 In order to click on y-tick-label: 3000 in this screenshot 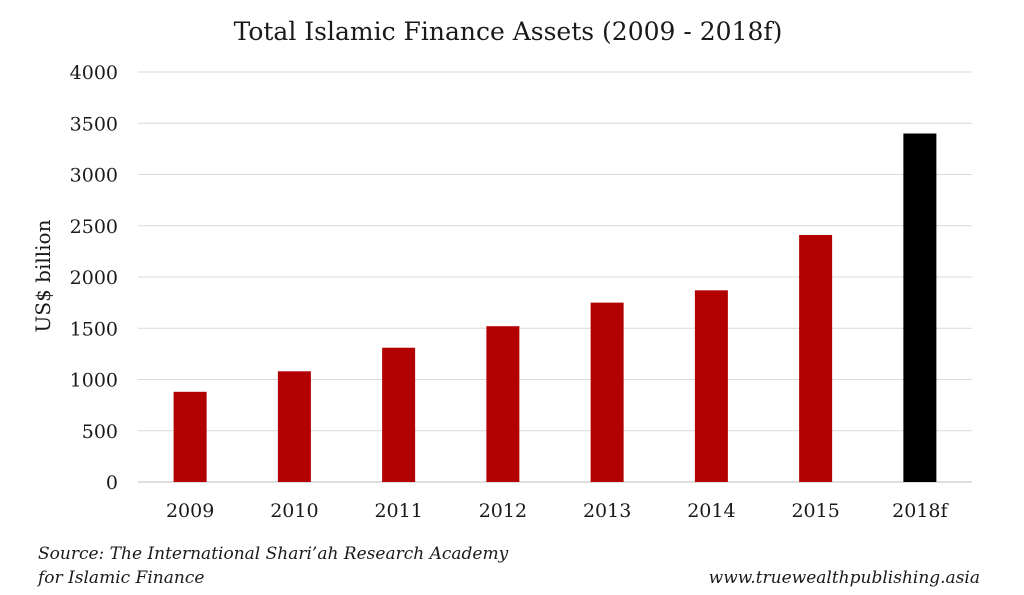, I will do `click(94, 176)`.